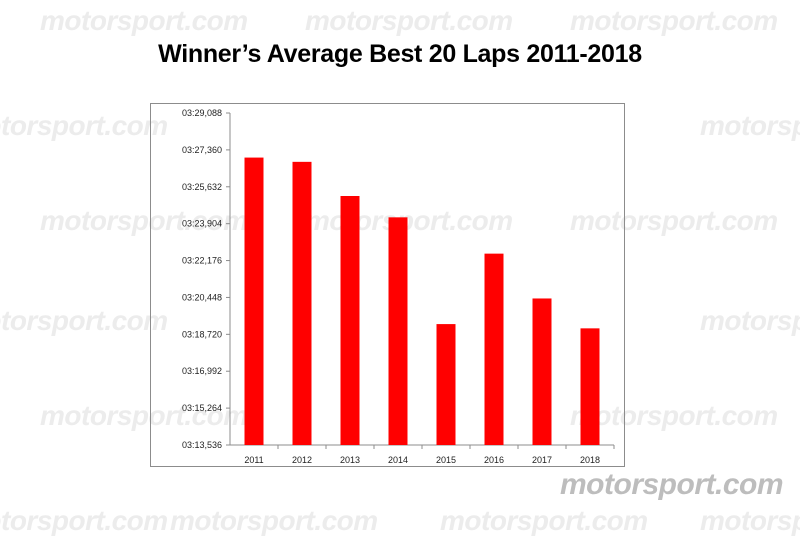  What do you see at coordinates (254, 301) in the screenshot?
I see `bar-2011` at bounding box center [254, 301].